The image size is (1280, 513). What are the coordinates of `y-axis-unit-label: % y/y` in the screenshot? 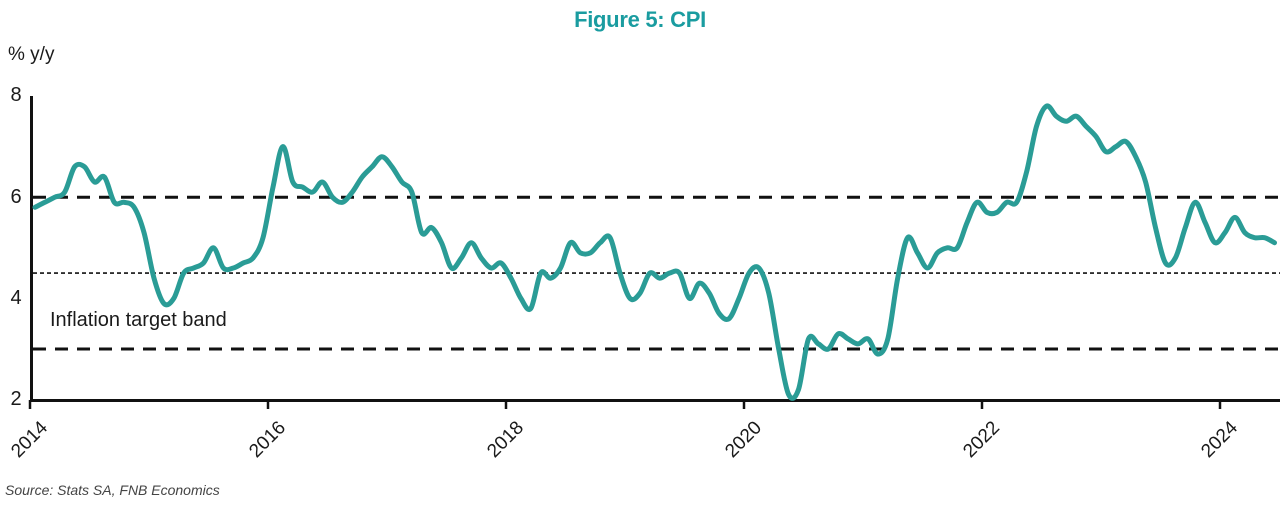 It's located at (31, 54).